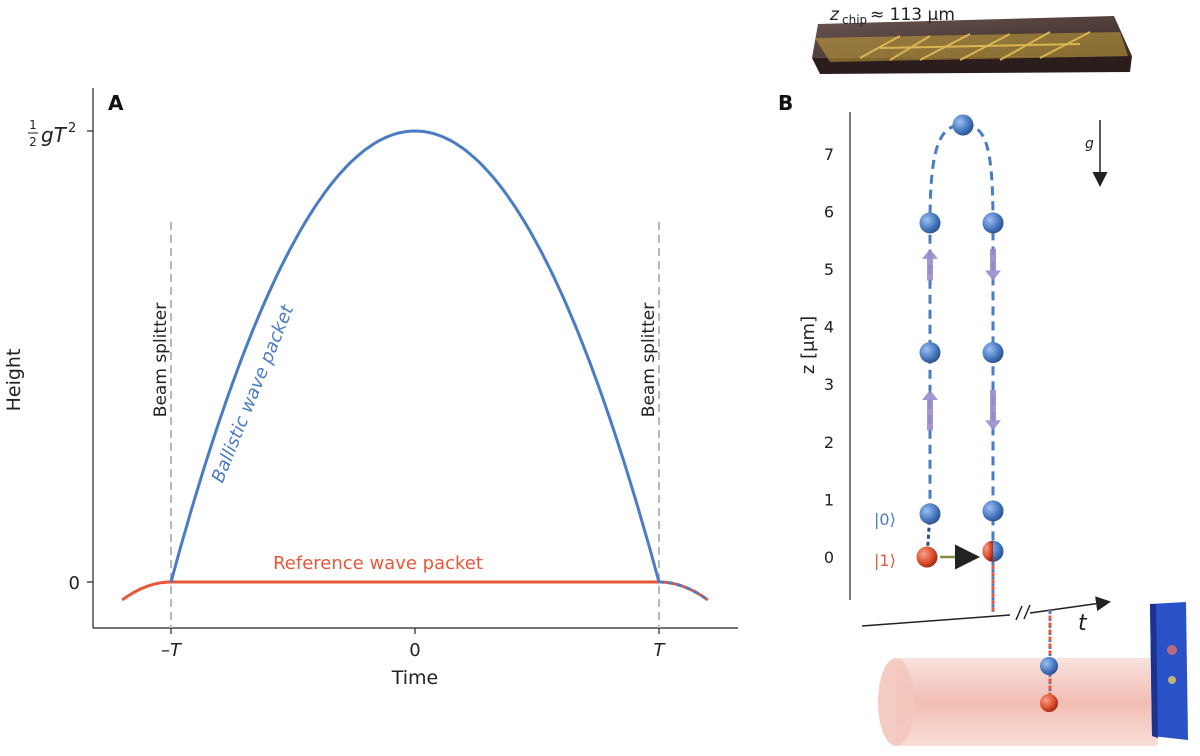 The height and width of the screenshot is (756, 1200). What do you see at coordinates (684, 591) in the screenshot?
I see `reference-tail-dash` at bounding box center [684, 591].